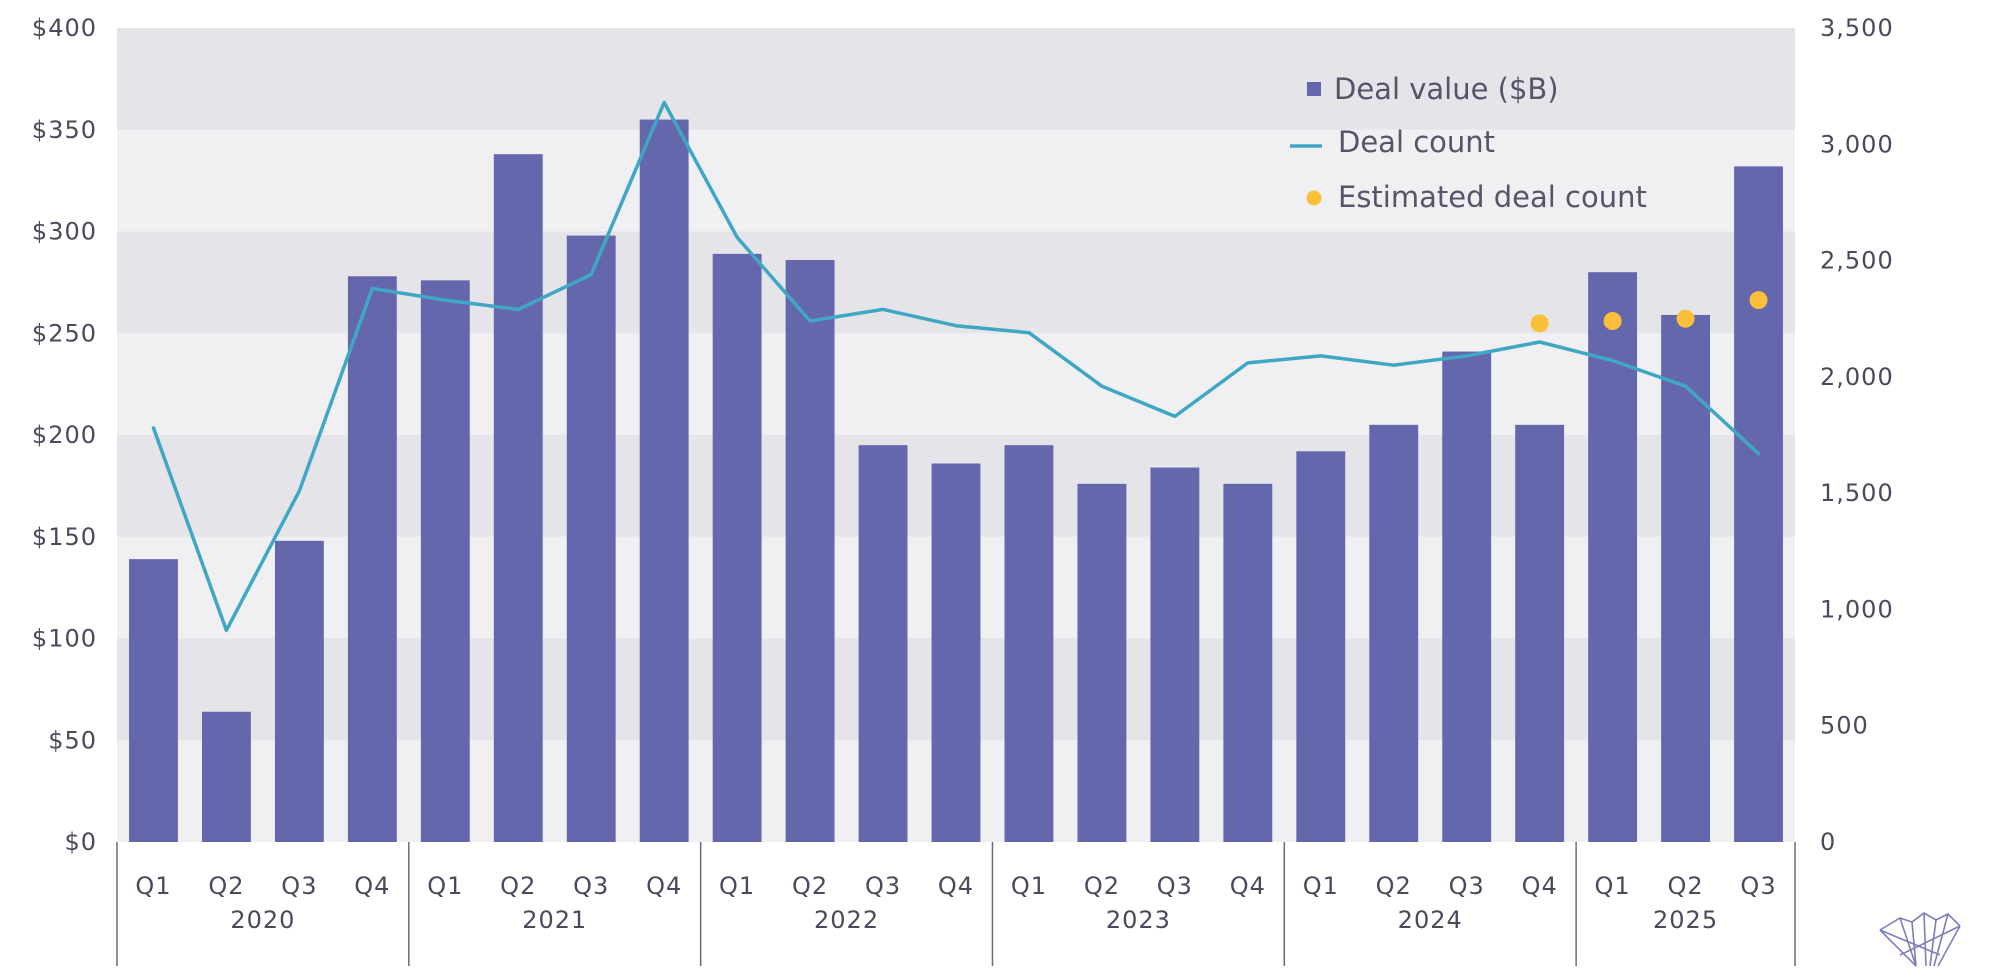  What do you see at coordinates (1920, 939) in the screenshot?
I see `logo-icon` at bounding box center [1920, 939].